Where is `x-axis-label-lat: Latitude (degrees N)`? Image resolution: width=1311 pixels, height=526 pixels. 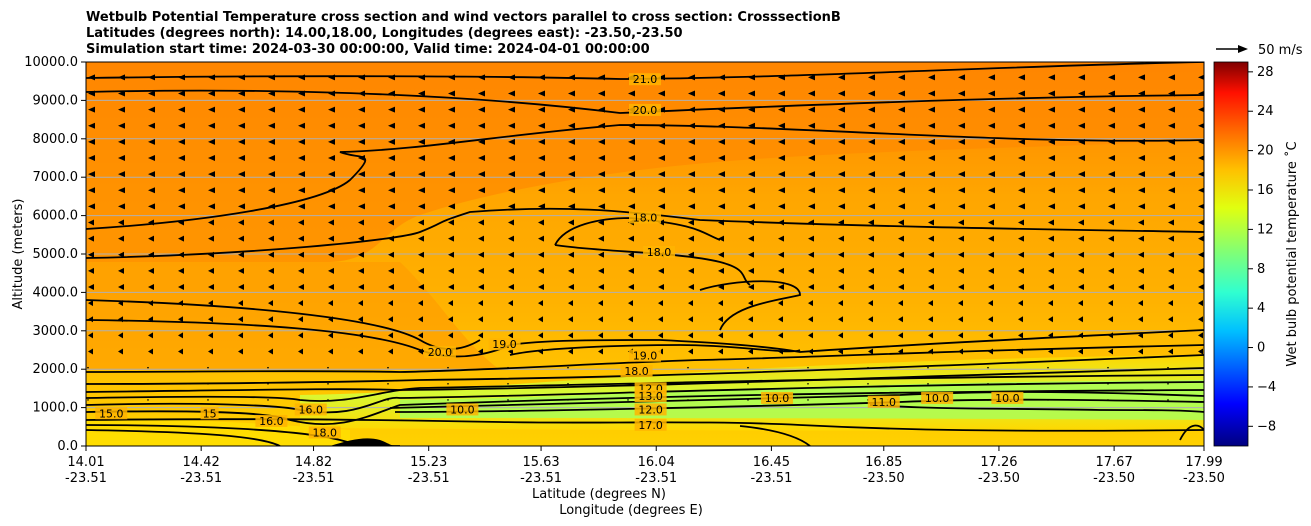 x-axis-label-lat: Latitude (degrees N) is located at coordinates (599, 494).